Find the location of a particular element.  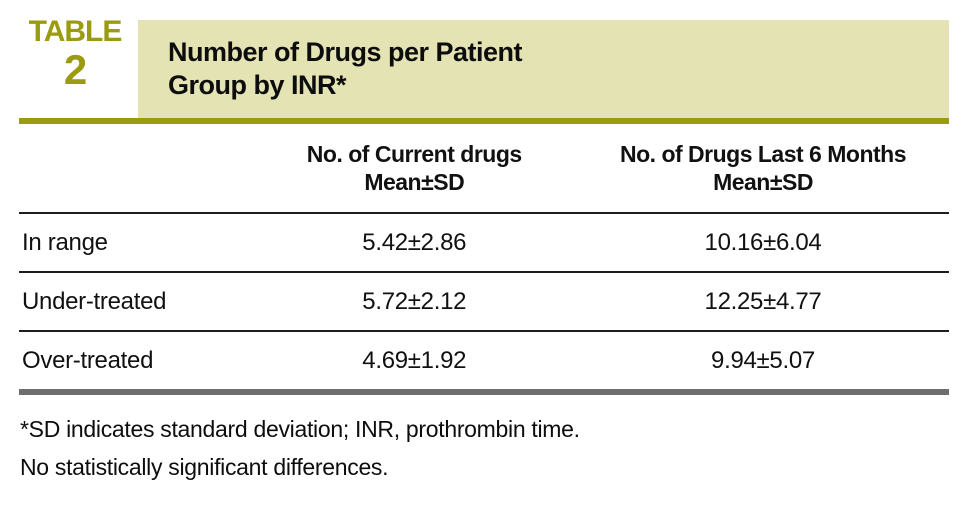

table-label-number: 2 is located at coordinates (75, 69).